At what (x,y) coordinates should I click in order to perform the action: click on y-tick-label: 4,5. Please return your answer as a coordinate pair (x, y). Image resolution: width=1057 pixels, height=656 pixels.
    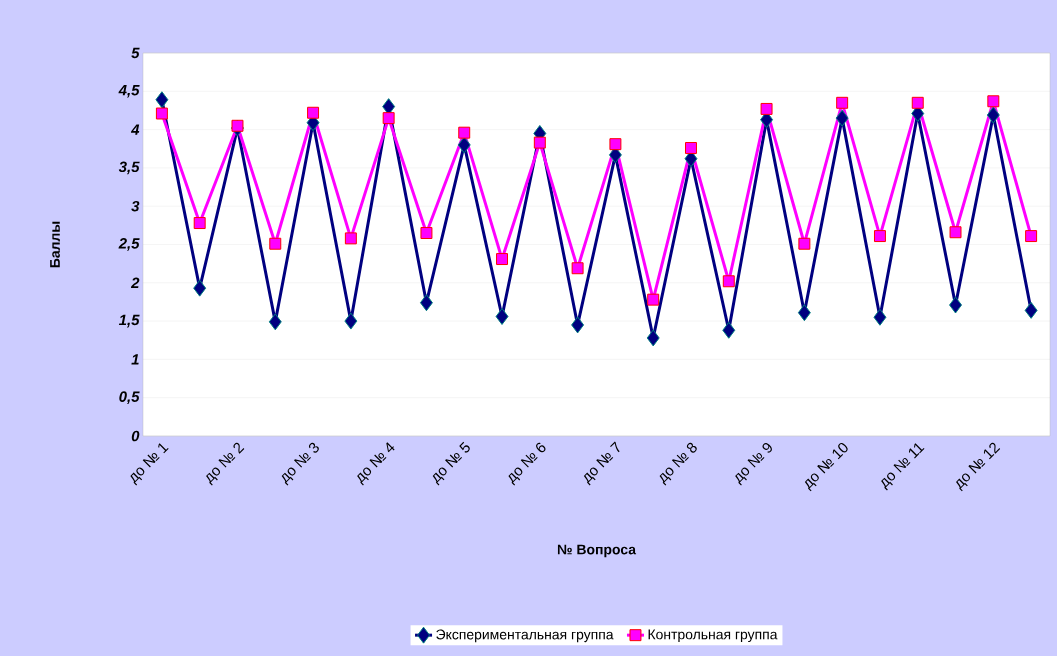
    Looking at the image, I should click on (129, 91).